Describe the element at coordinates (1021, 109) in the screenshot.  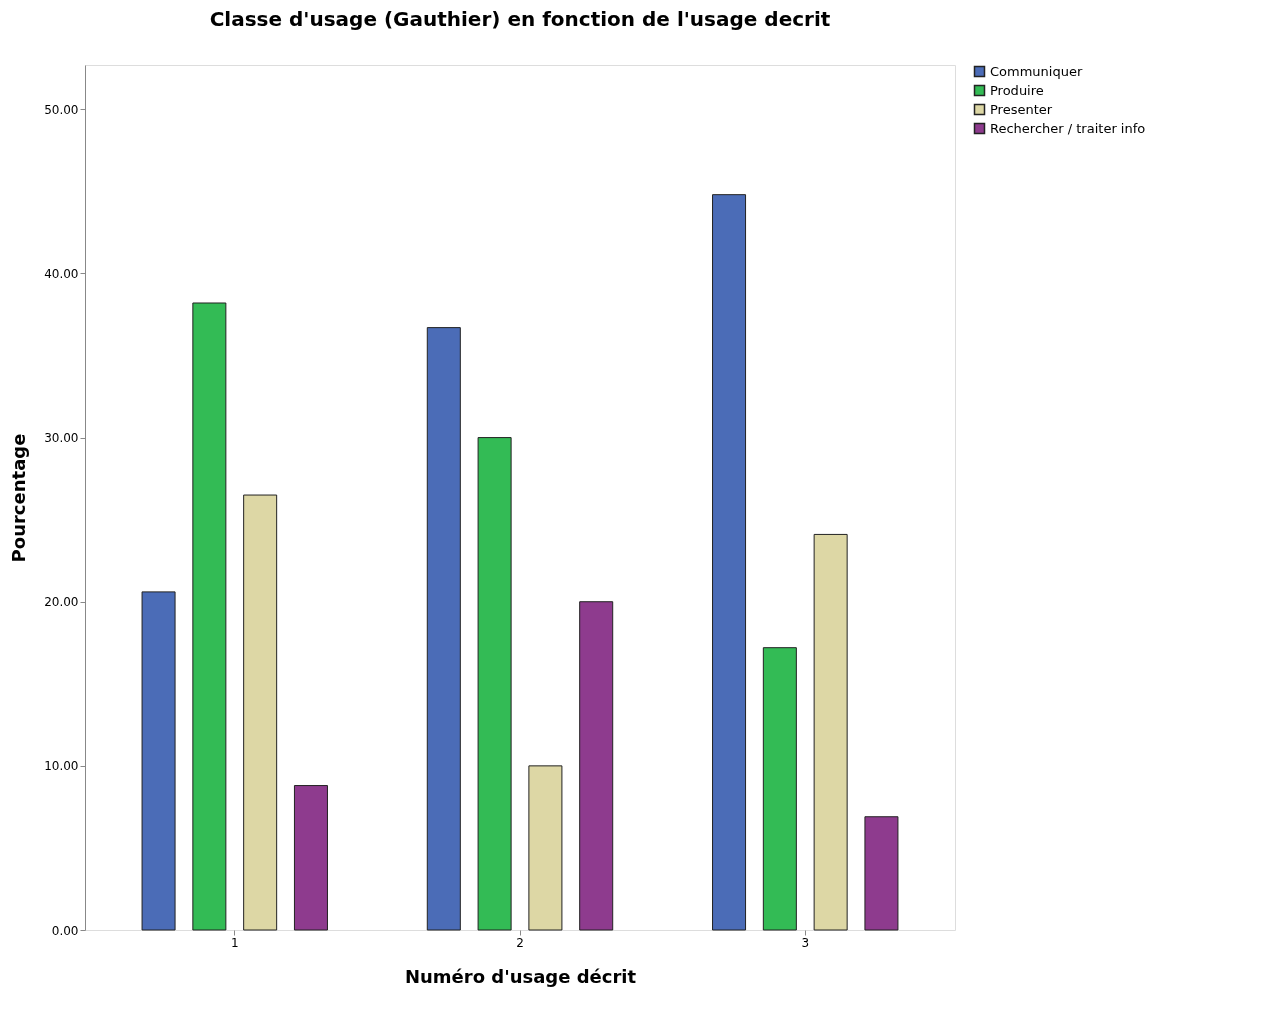
I see `legend-label: Presenter` at that location.